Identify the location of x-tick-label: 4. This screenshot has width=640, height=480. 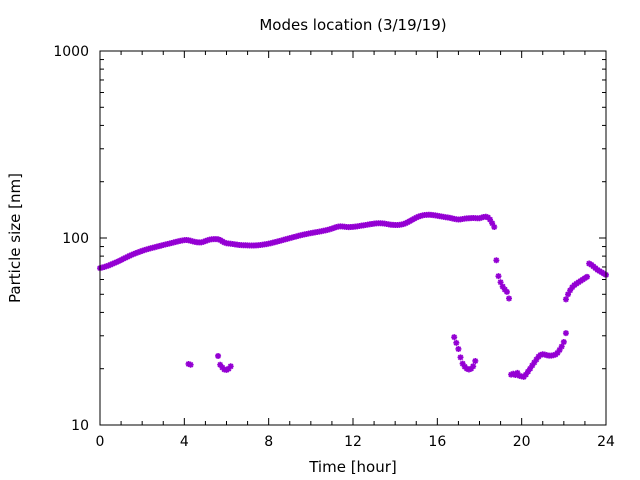
(184, 442).